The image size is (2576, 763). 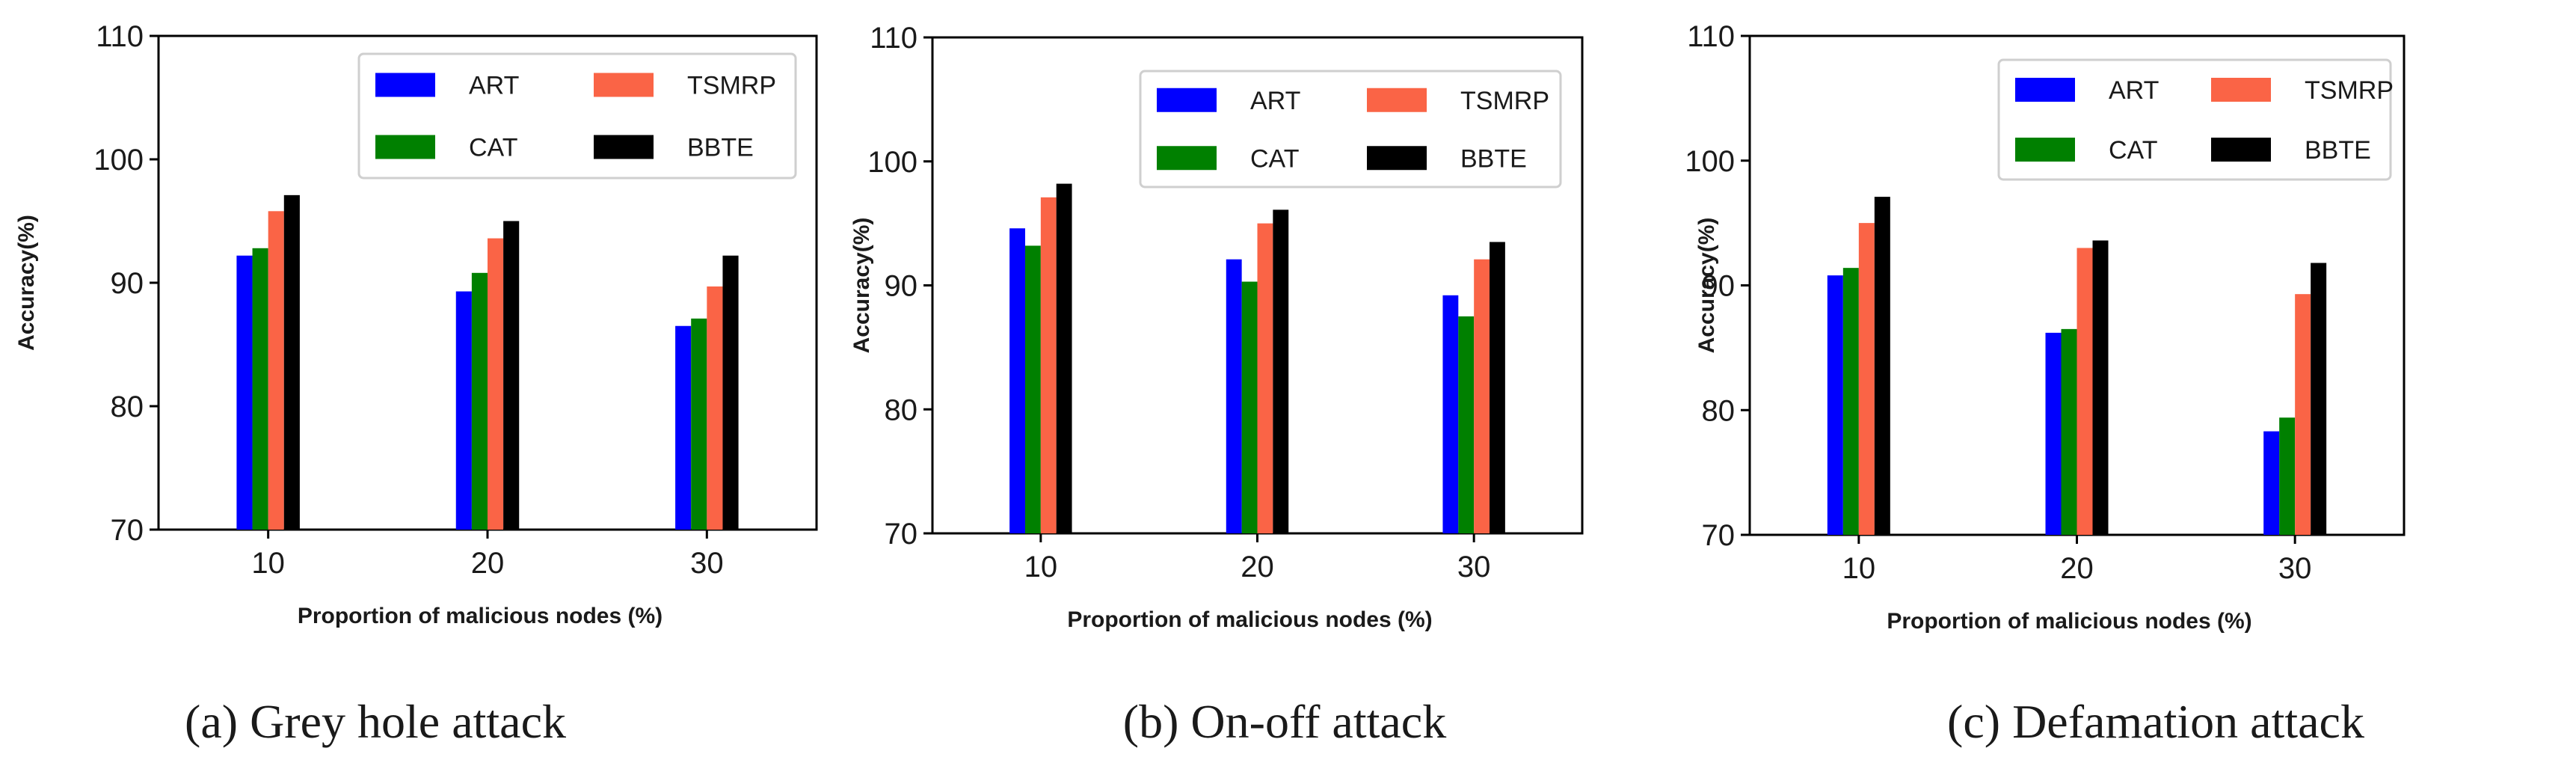 I want to click on panel-caption: (b) On-off attack, so click(x=1284, y=721).